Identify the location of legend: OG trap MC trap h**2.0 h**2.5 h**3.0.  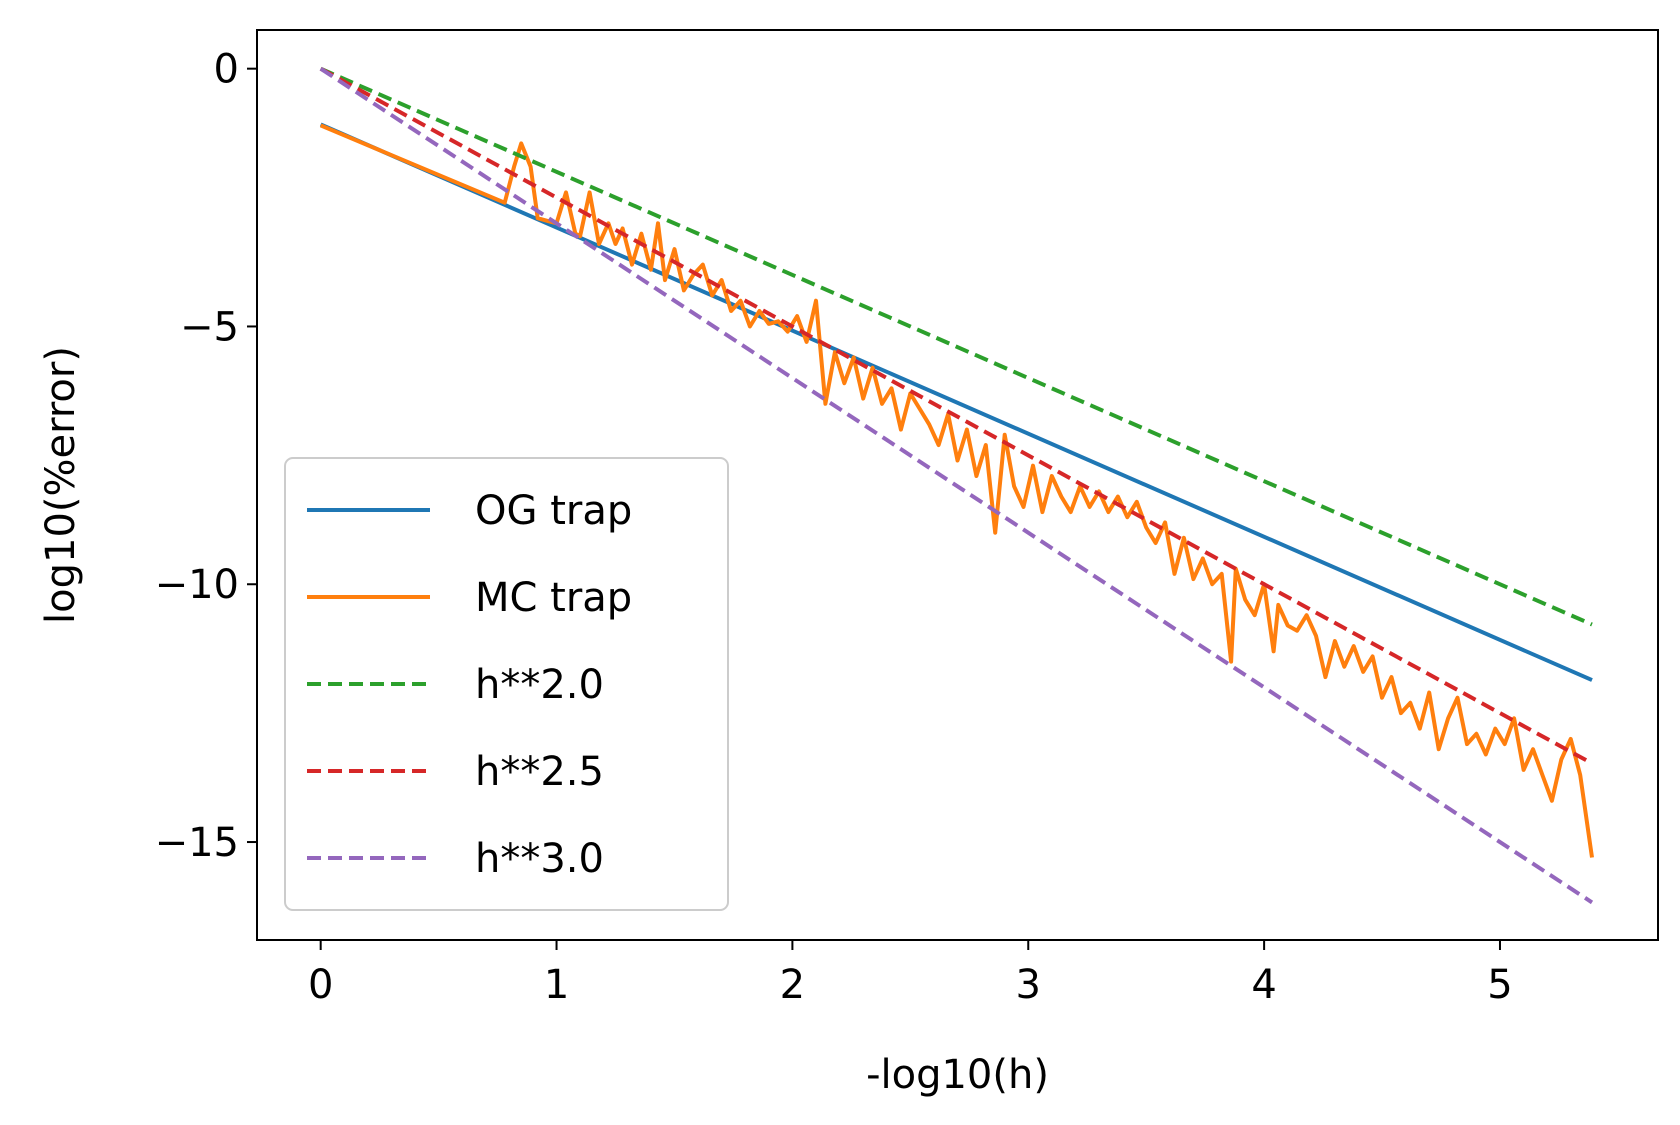
(506, 684).